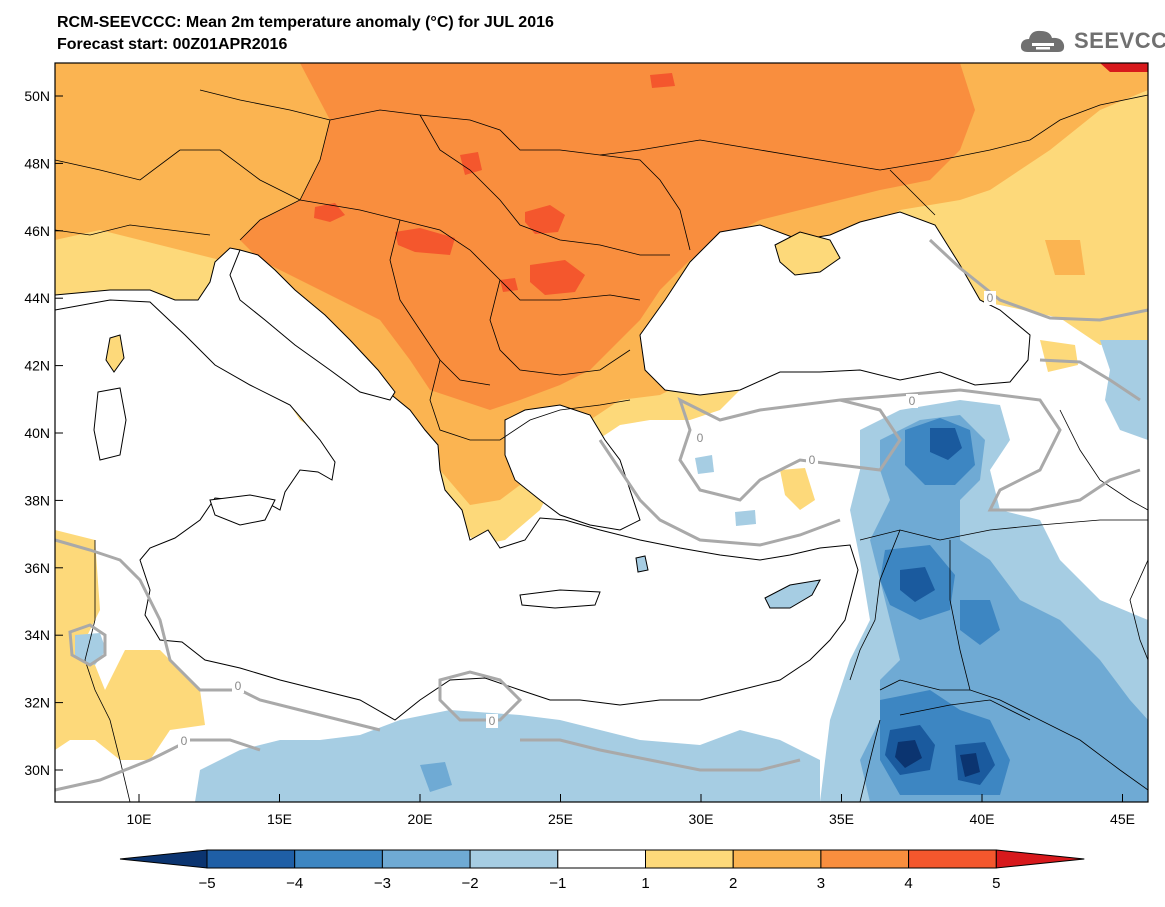 This screenshot has height=907, width=1165. I want to click on lat-tick-label: 40N, so click(37, 433).